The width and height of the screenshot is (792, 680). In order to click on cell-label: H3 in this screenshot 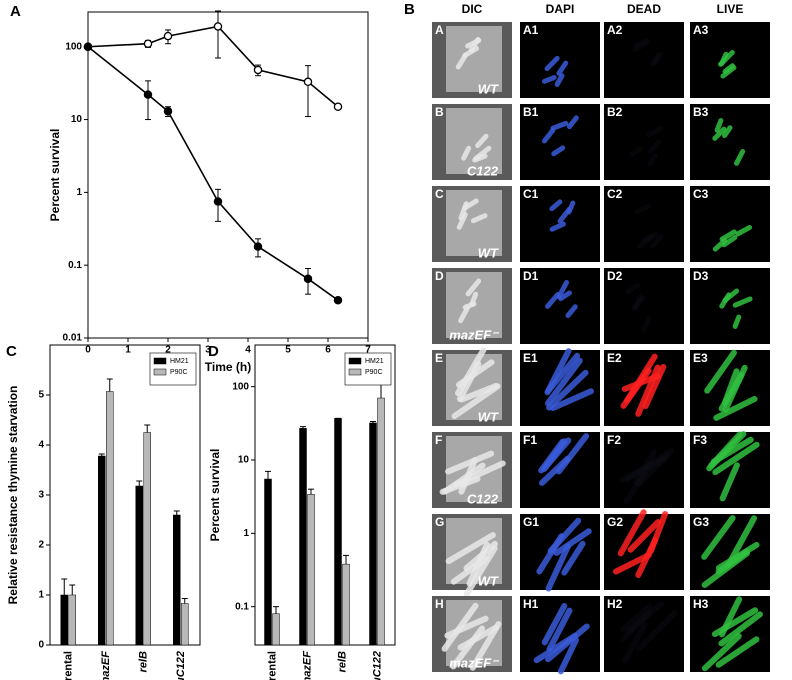, I will do `click(701, 604)`.